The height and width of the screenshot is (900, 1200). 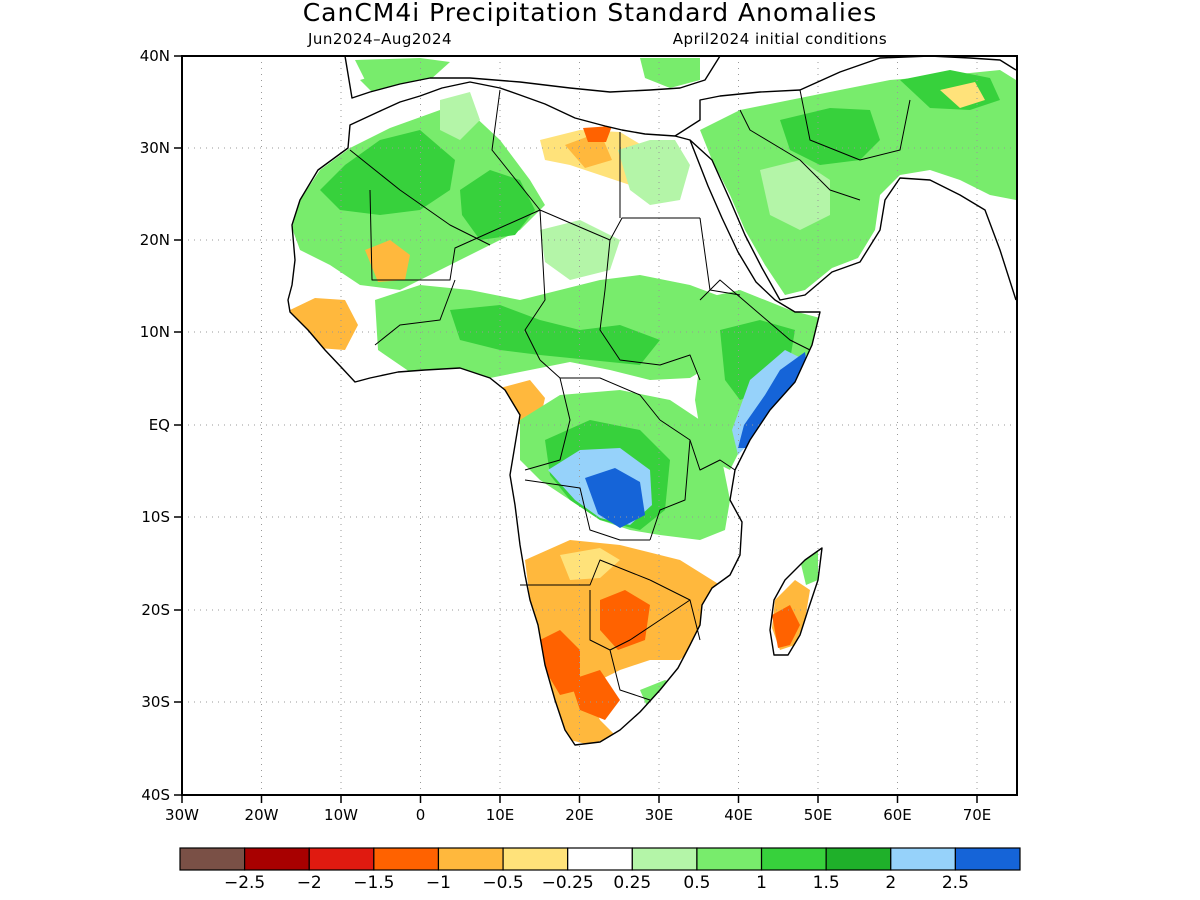 What do you see at coordinates (155, 610) in the screenshot?
I see `lat-tick-label: 20S` at bounding box center [155, 610].